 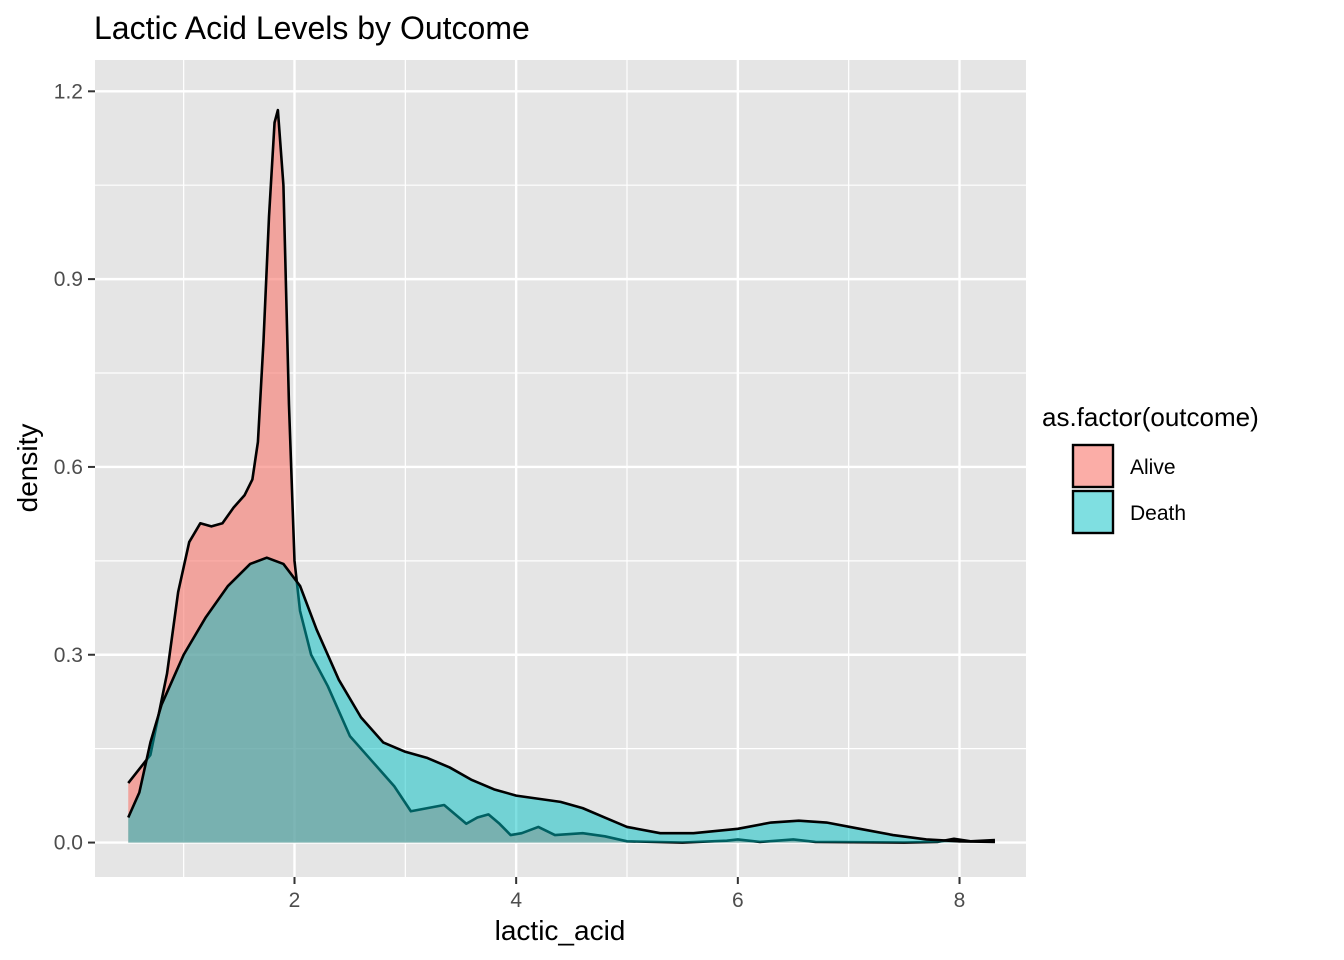 What do you see at coordinates (1128, 489) in the screenshot?
I see `legend-items: Alive Death` at bounding box center [1128, 489].